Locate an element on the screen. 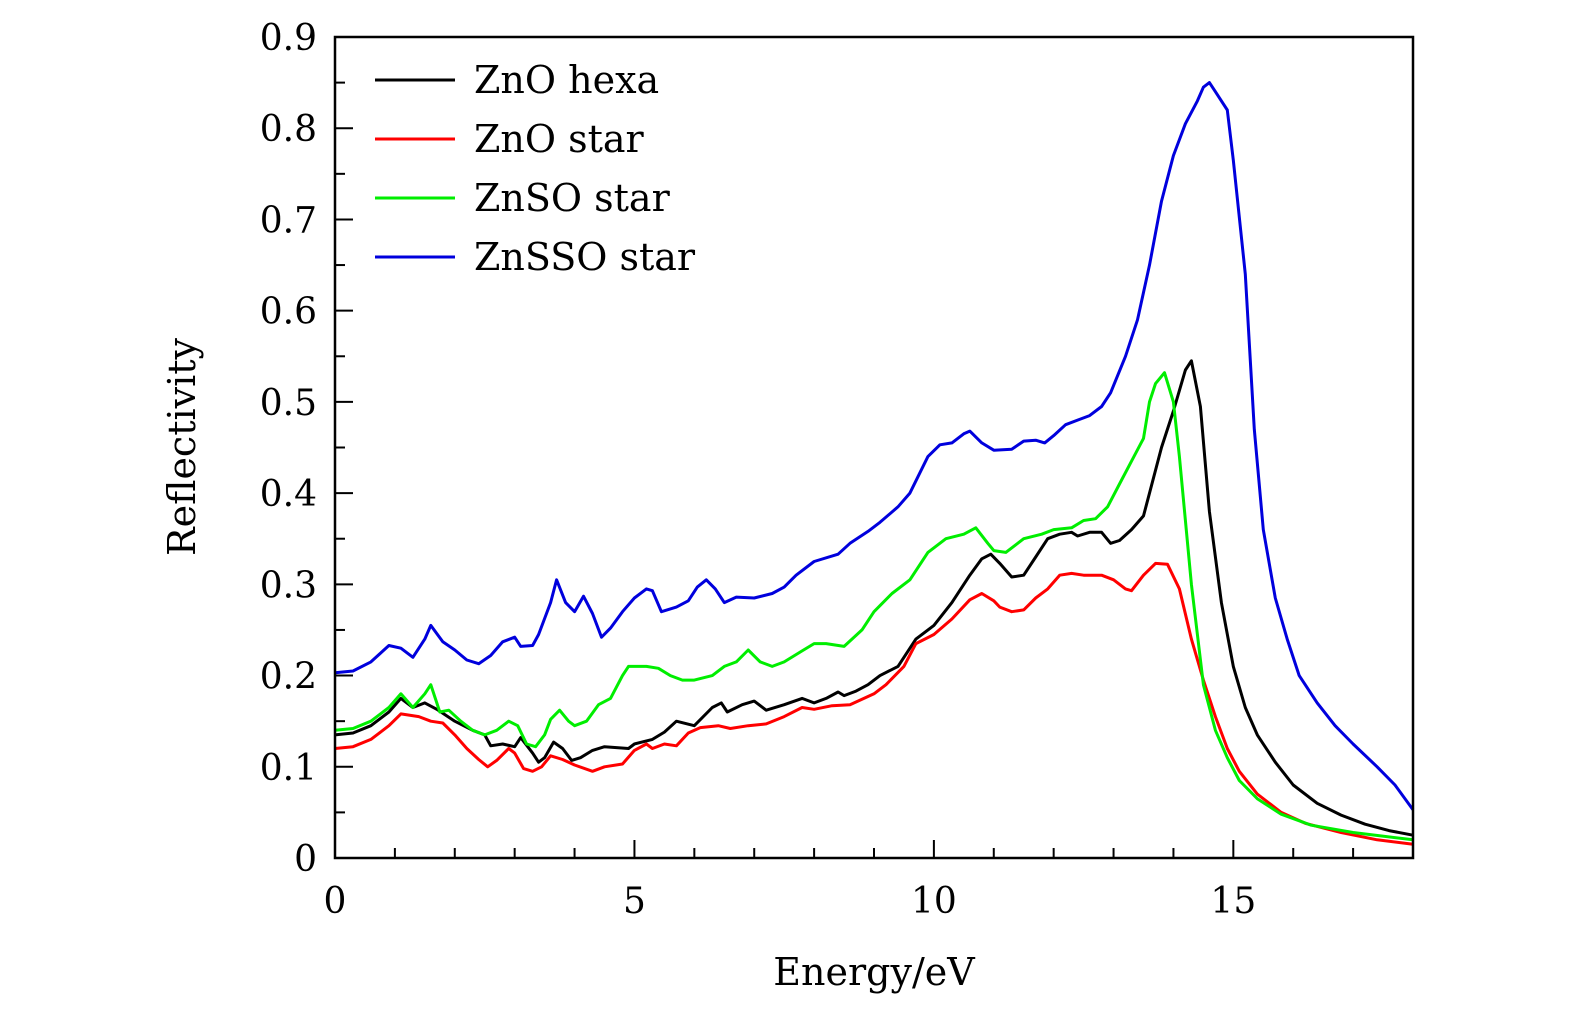  y-tick-label: 0.2 is located at coordinates (288, 677).